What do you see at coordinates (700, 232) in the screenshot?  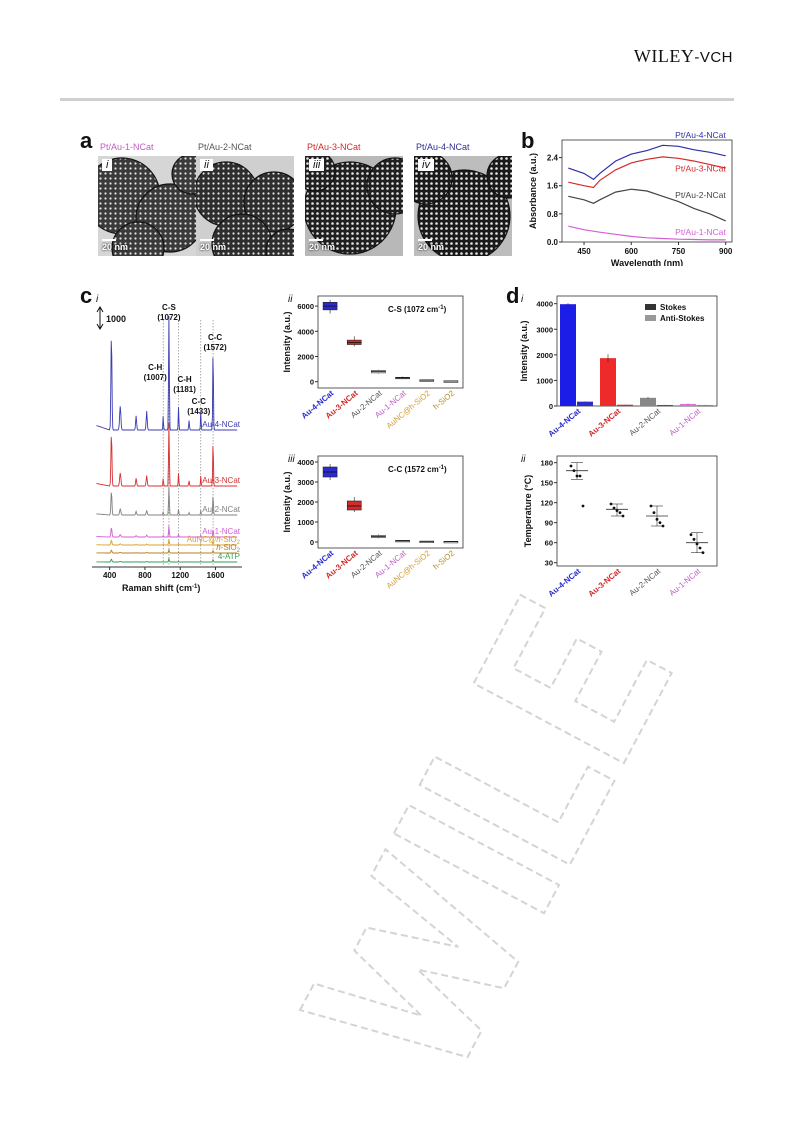 I see `series-label: Pt/Au-1-NCat` at bounding box center [700, 232].